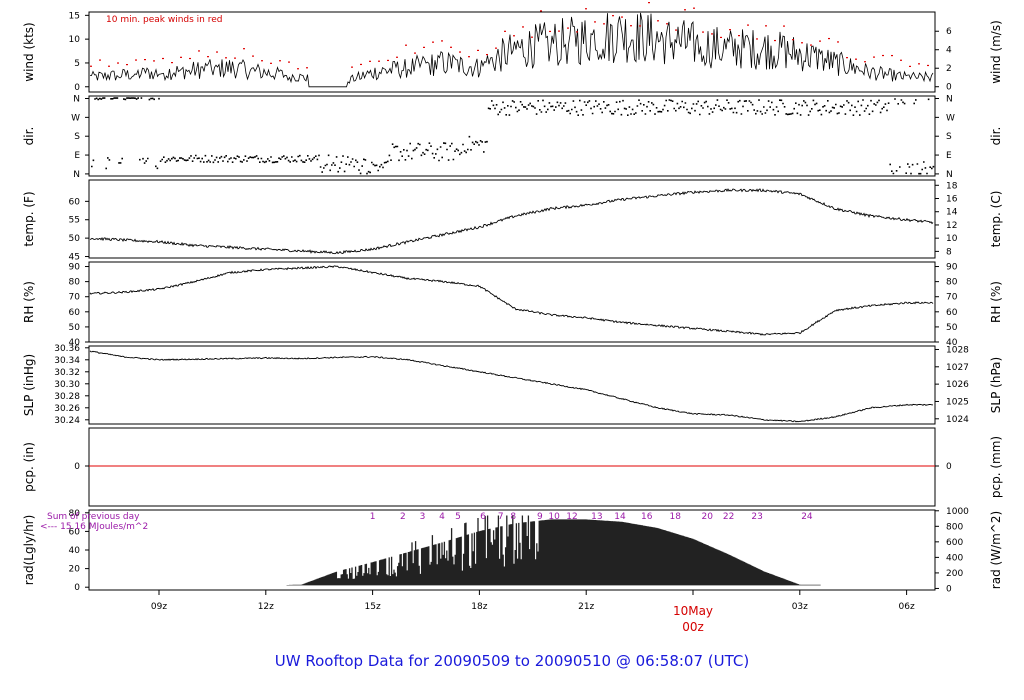 This screenshot has width=1024, height=700. I want to click on solar-event-marker: 23, so click(756, 517).